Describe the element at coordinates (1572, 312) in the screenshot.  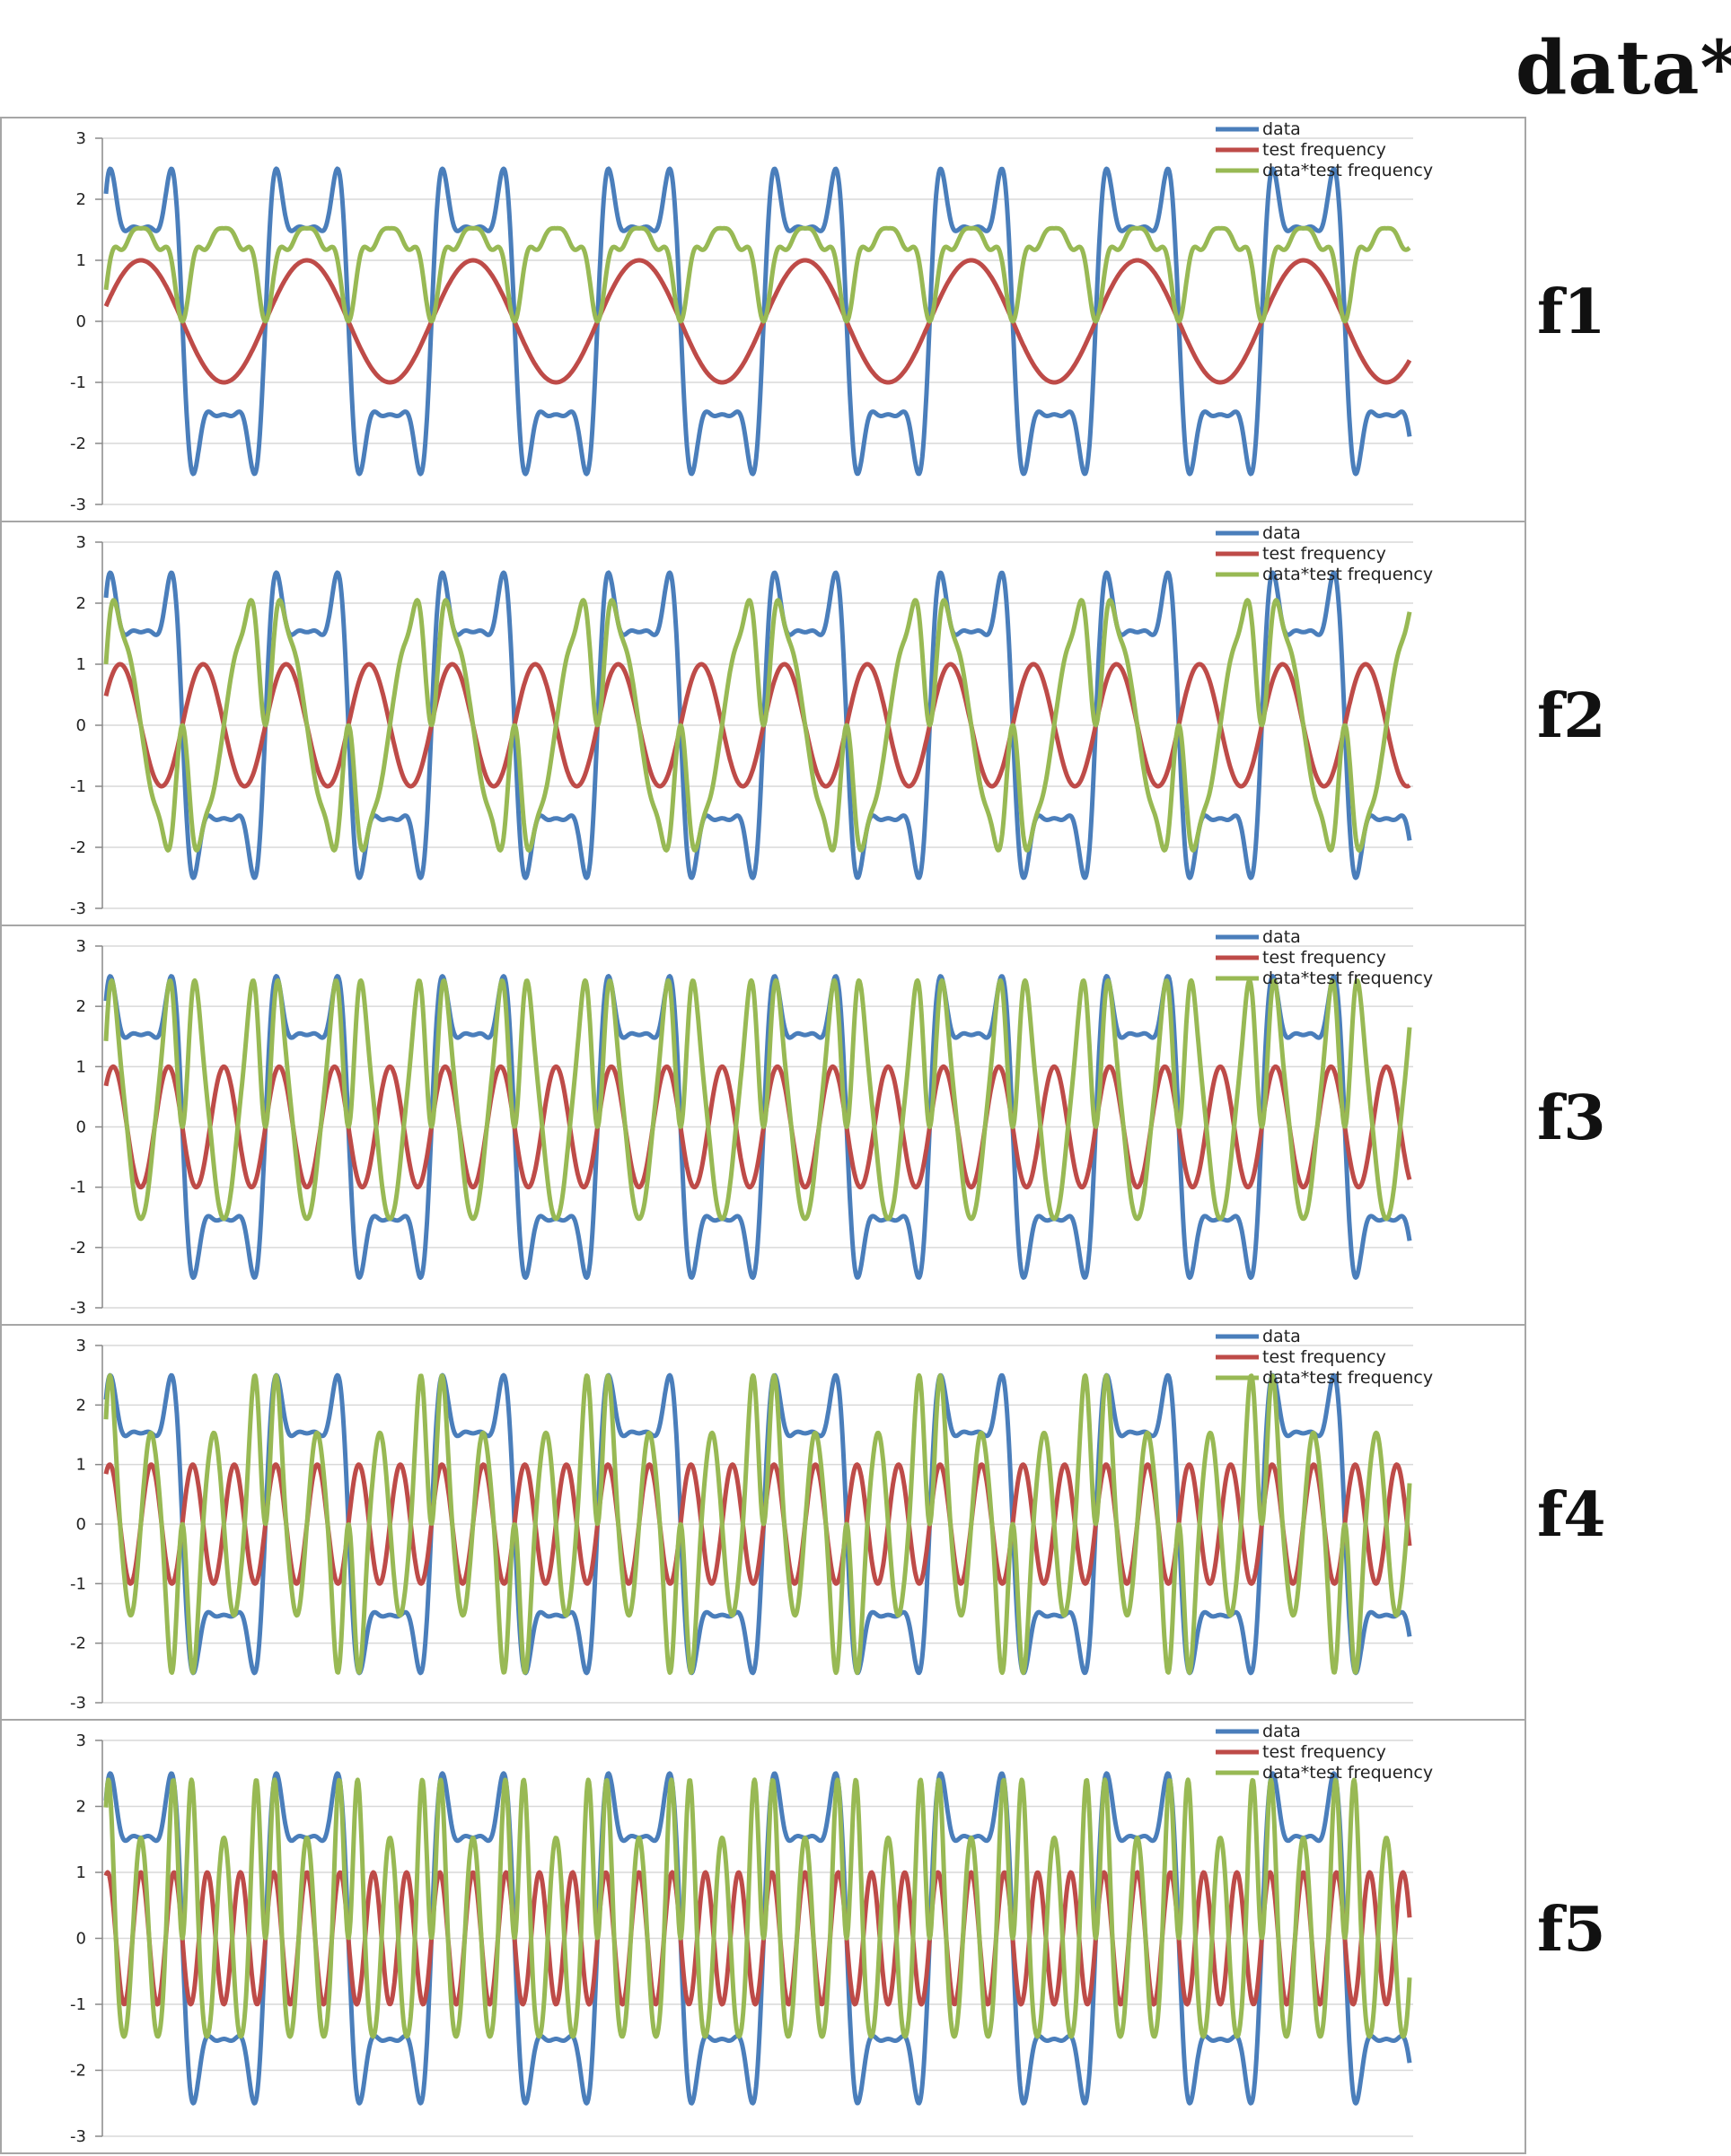
I see `frequency-label-f1: f1` at that location.